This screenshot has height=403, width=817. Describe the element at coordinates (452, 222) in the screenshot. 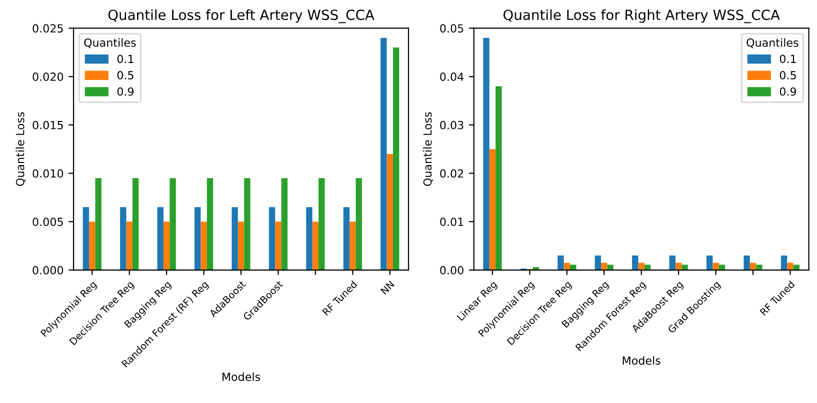

I see `y-tick-label: 0.01` at that location.